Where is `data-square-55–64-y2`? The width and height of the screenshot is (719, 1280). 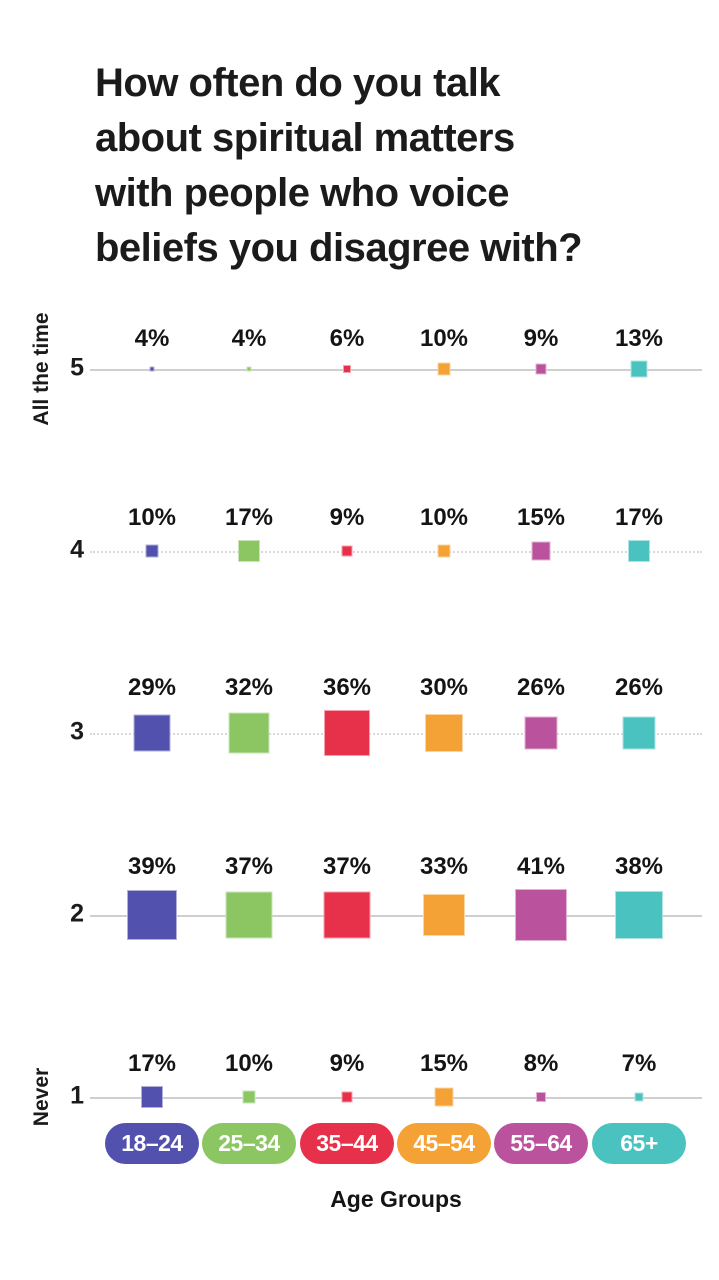
data-square-55–64-y2 is located at coordinates (541, 915).